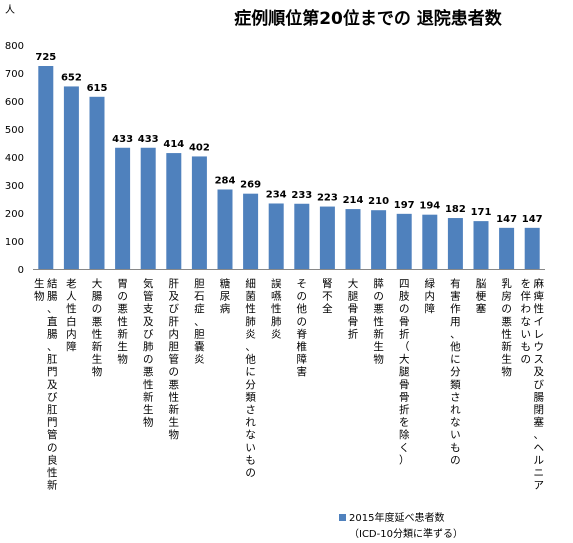 This screenshot has width=573, height=543. What do you see at coordinates (97, 283) in the screenshot?
I see `category-label-char: 大` at bounding box center [97, 283].